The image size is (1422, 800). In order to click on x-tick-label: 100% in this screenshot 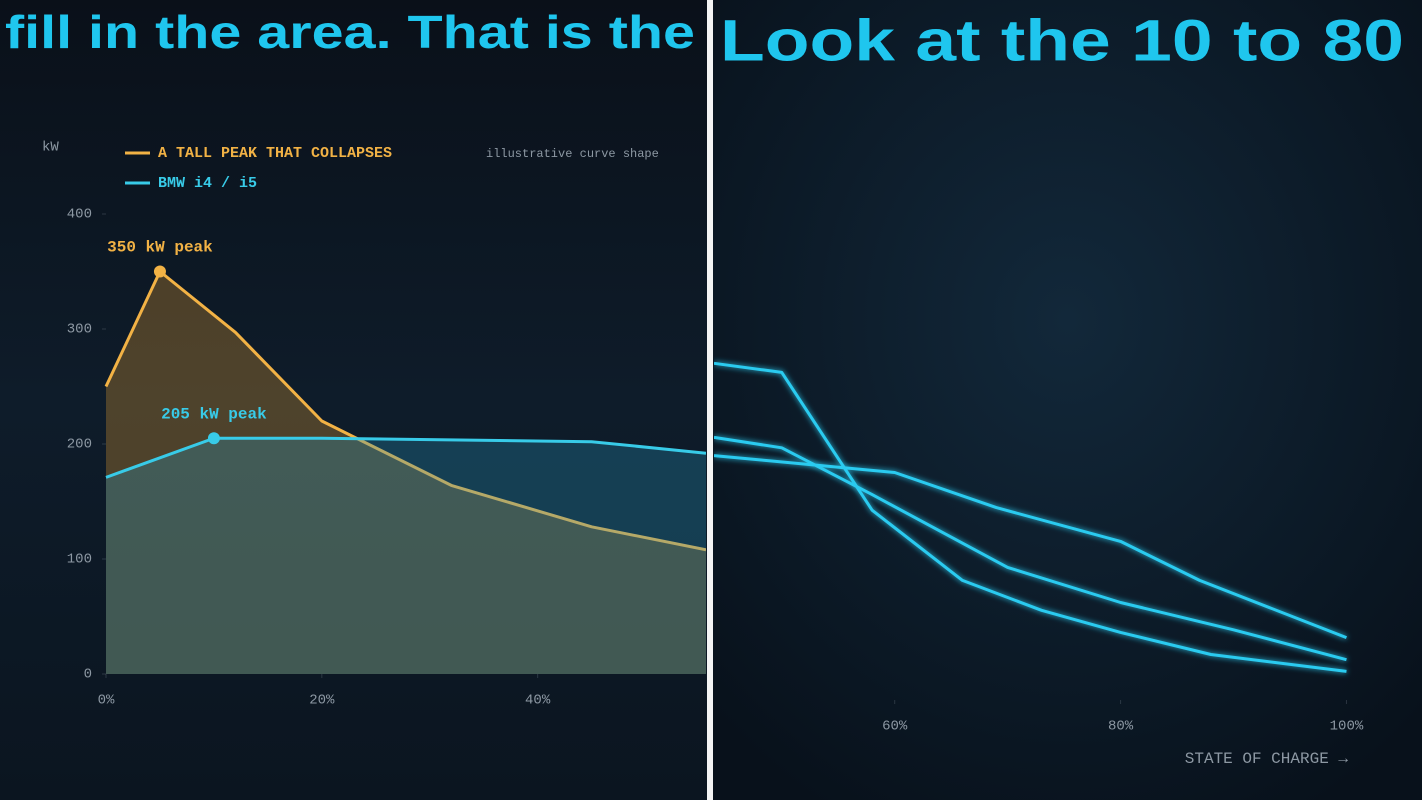, I will do `click(1347, 727)`.